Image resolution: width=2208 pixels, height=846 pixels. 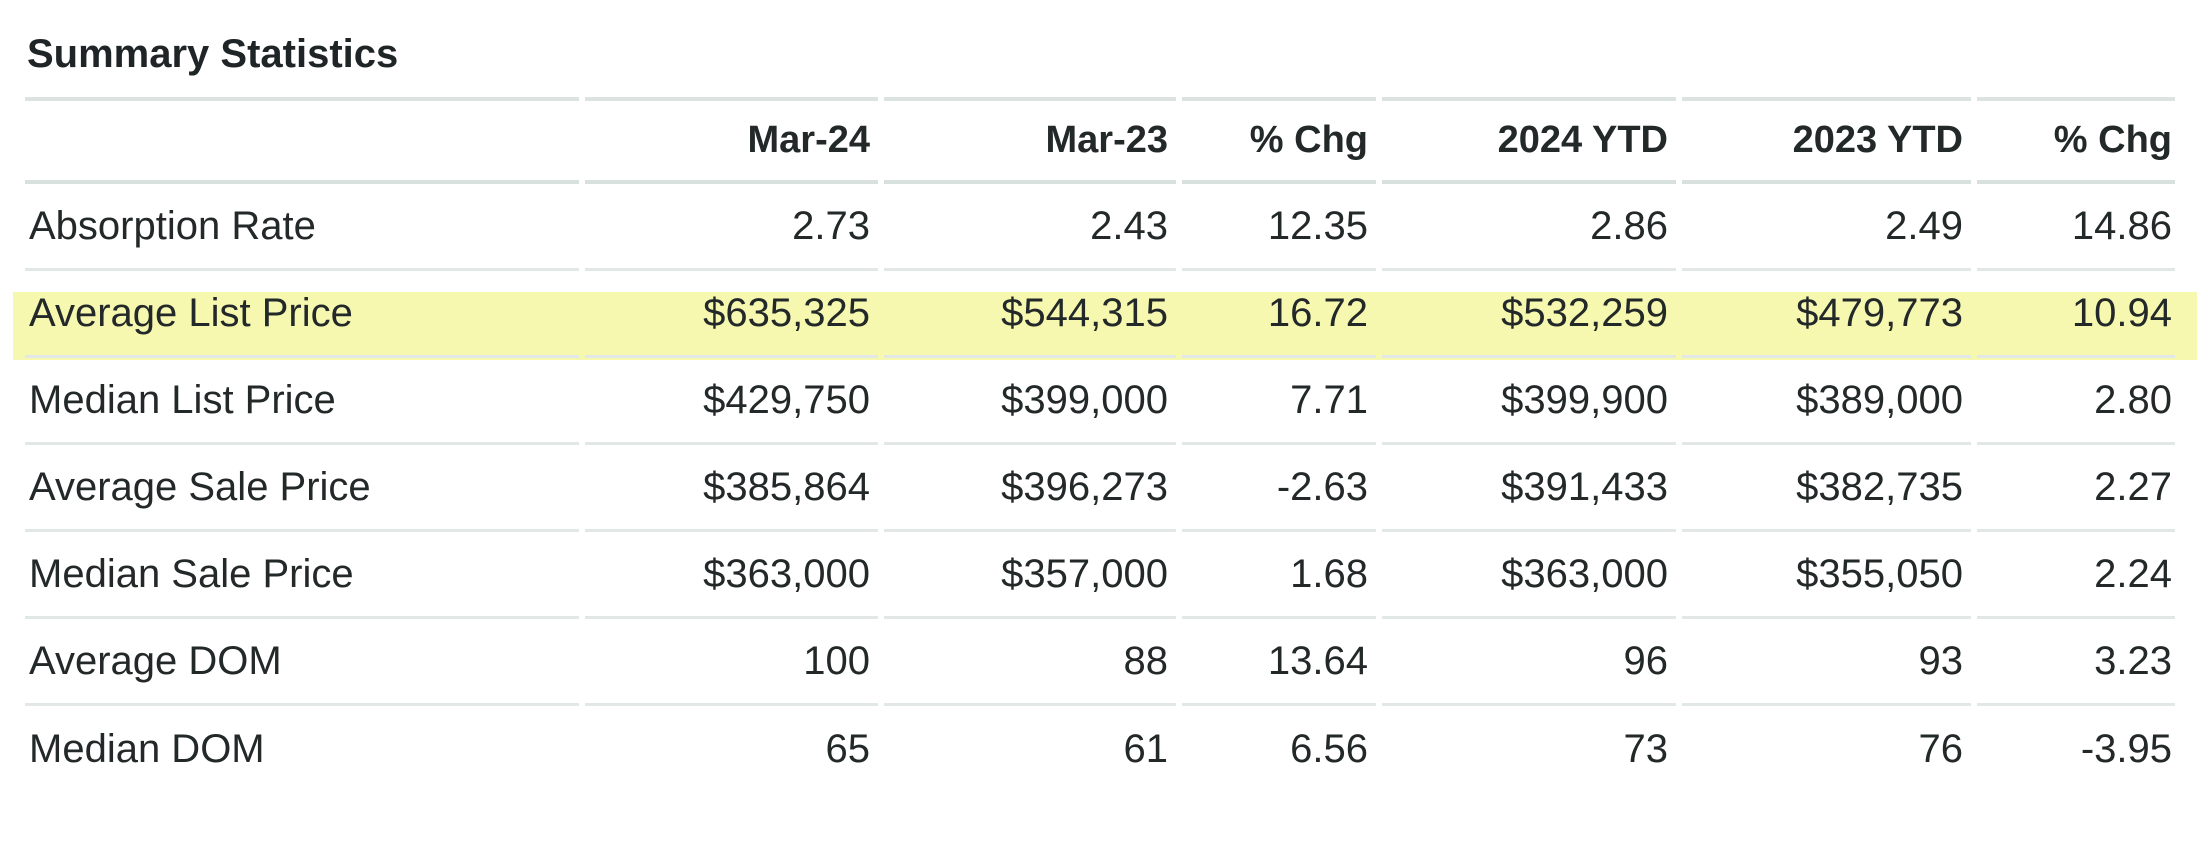 I want to click on row-label: Average DOM, so click(x=302, y=662).